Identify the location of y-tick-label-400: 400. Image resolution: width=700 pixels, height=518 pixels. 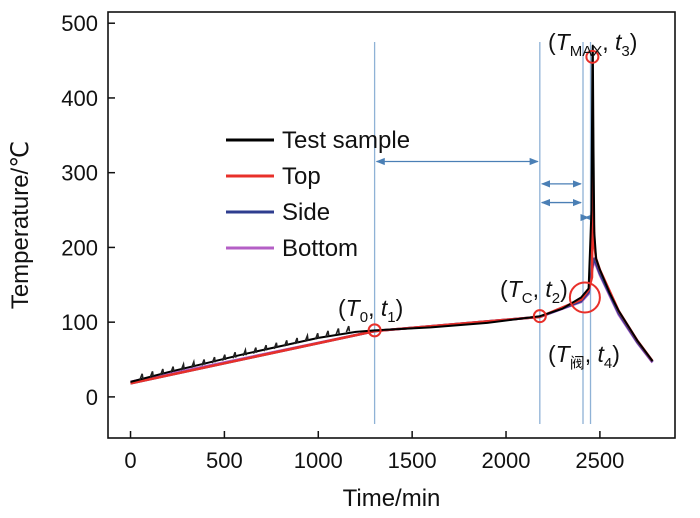
(79, 98).